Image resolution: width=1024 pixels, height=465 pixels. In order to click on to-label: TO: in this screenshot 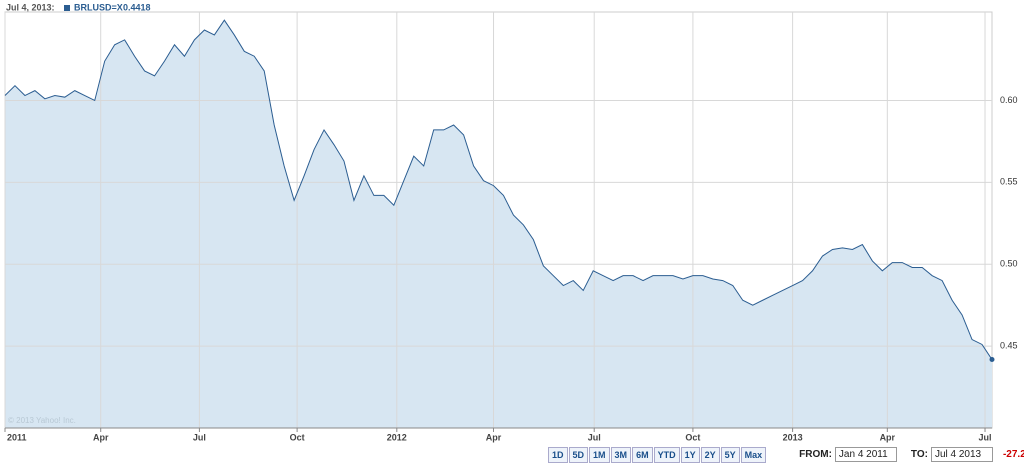, I will do `click(919, 454)`.